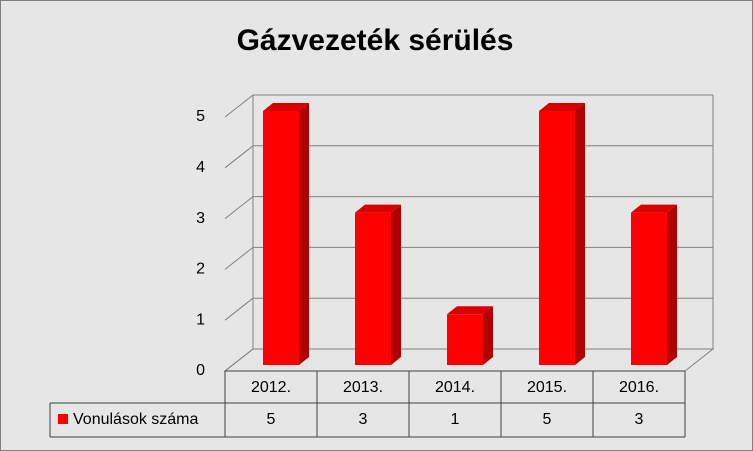 This screenshot has width=753, height=451. What do you see at coordinates (136, 419) in the screenshot?
I see `legend-label: Vonulások száma` at bounding box center [136, 419].